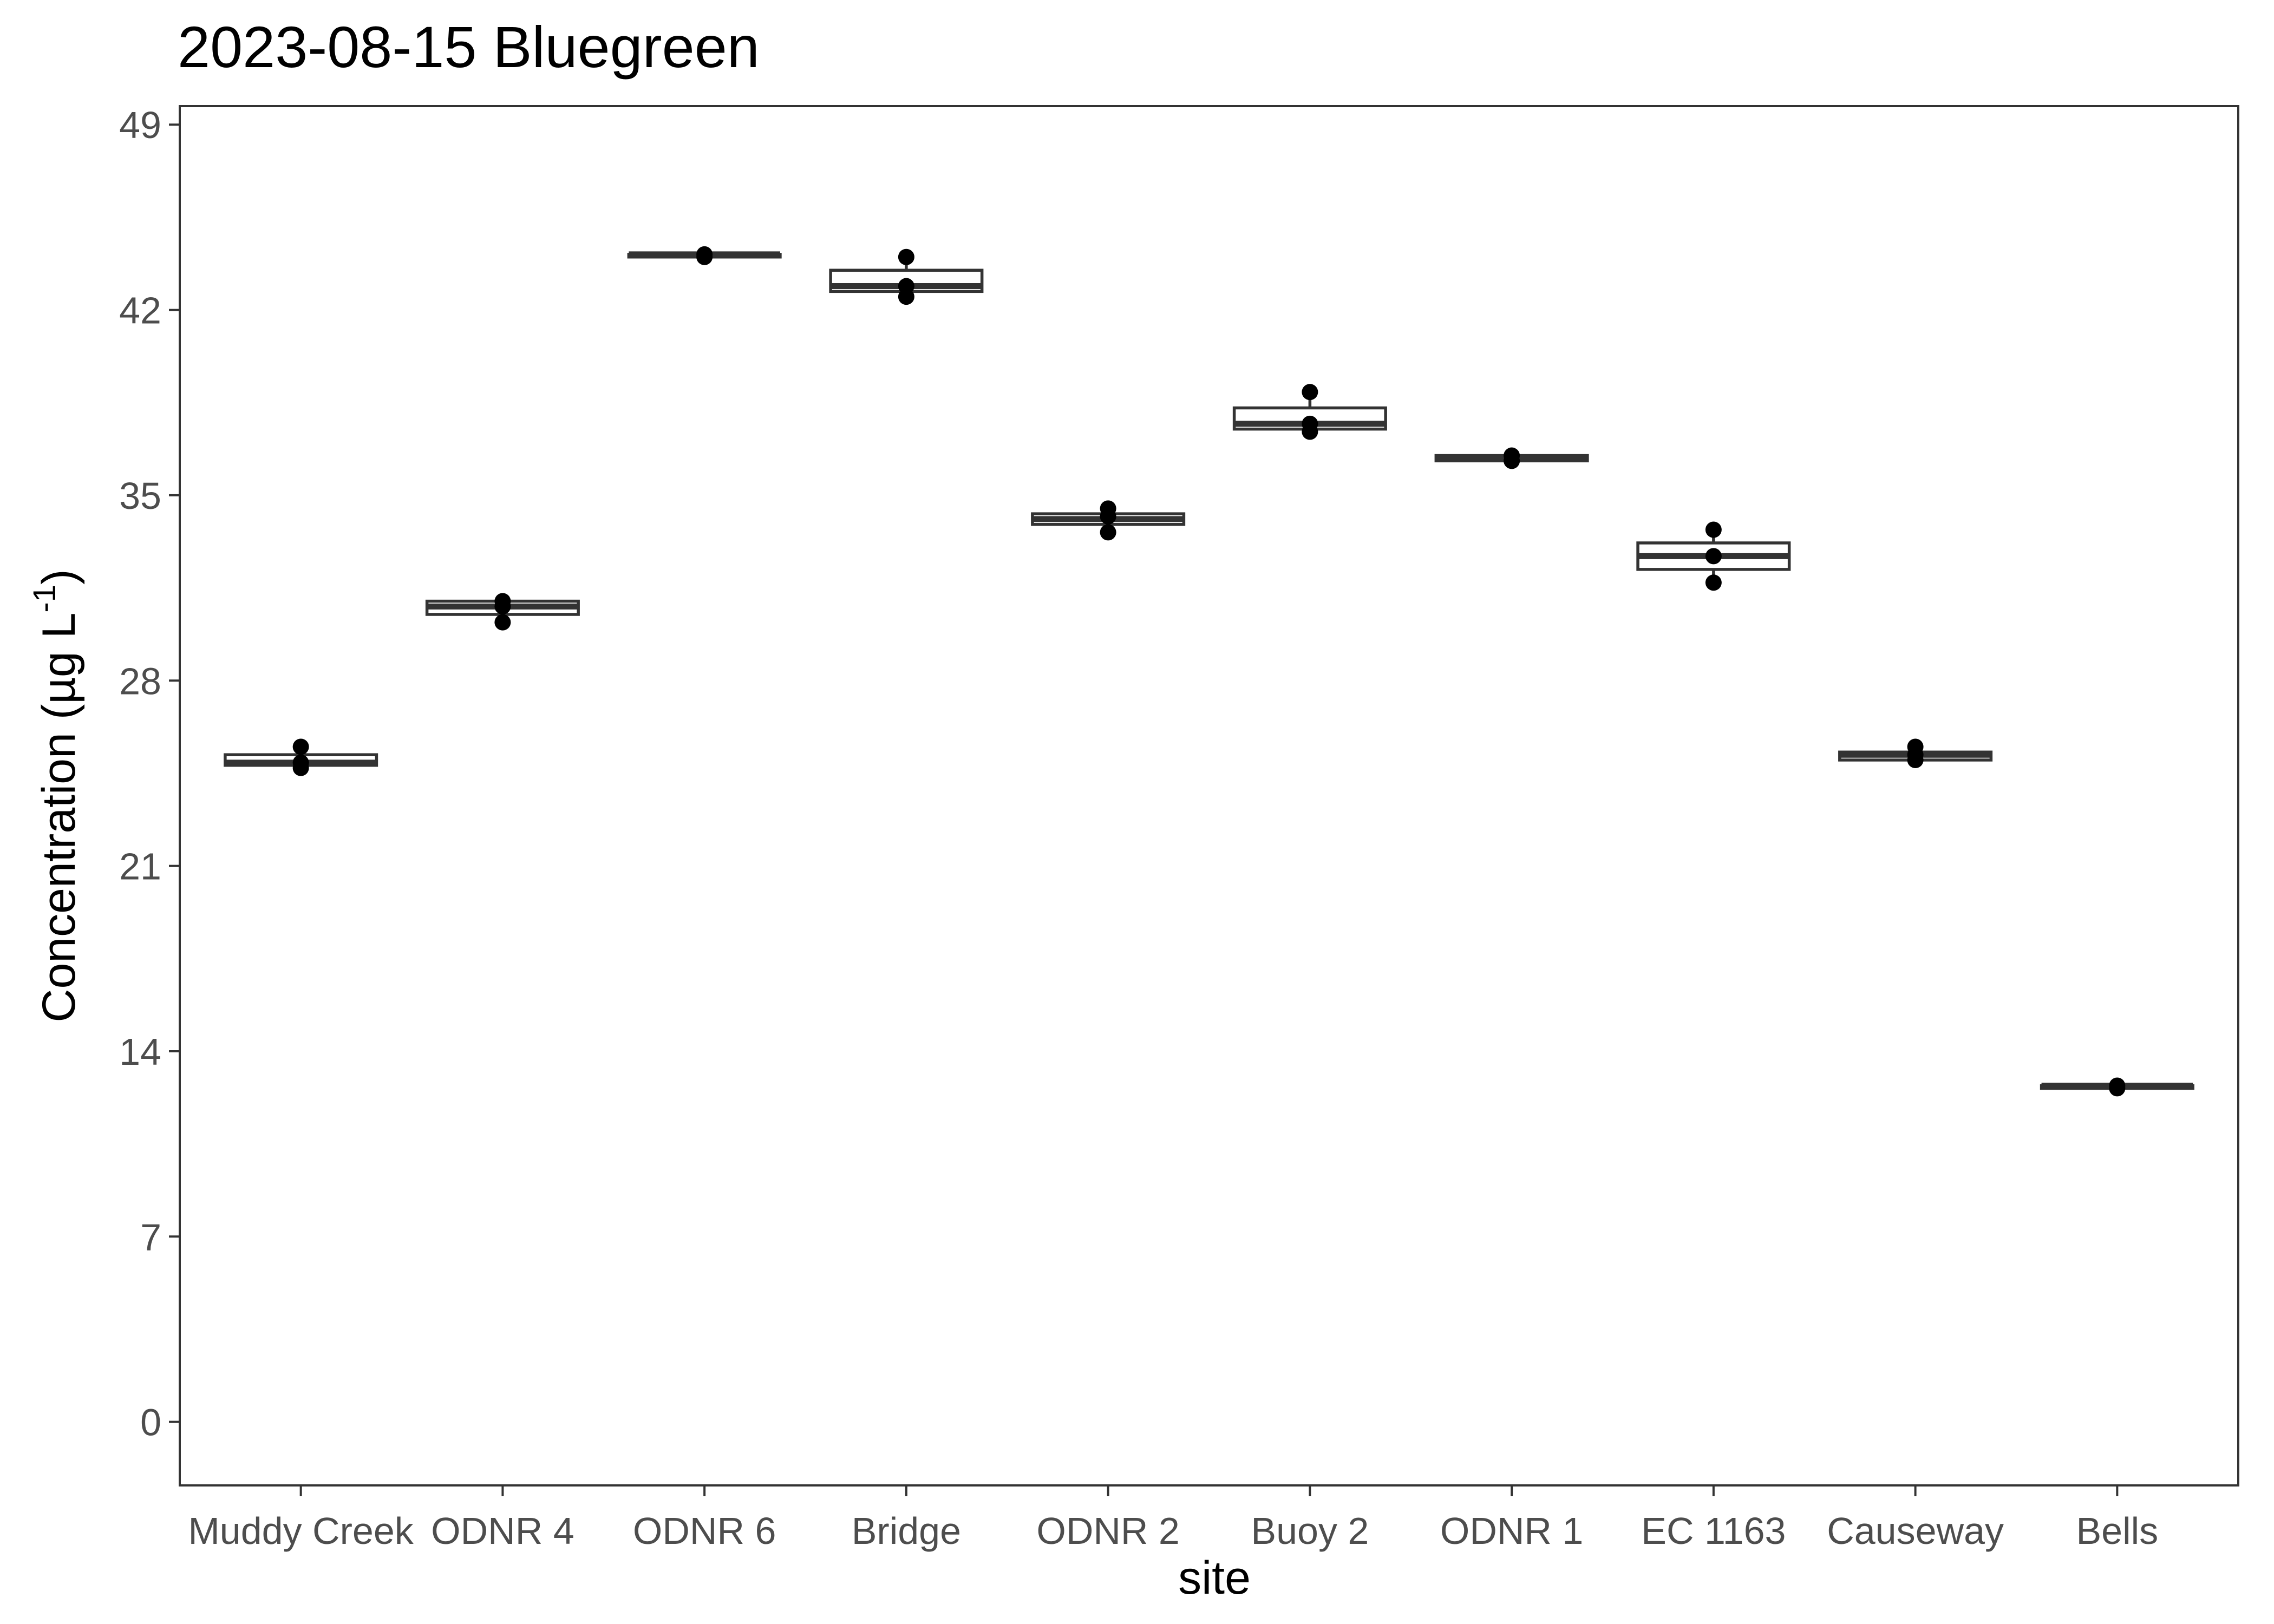 This screenshot has height=1624, width=2274. What do you see at coordinates (59, 818) in the screenshot?
I see `y-axis-title-text: Concentration (µg L` at bounding box center [59, 818].